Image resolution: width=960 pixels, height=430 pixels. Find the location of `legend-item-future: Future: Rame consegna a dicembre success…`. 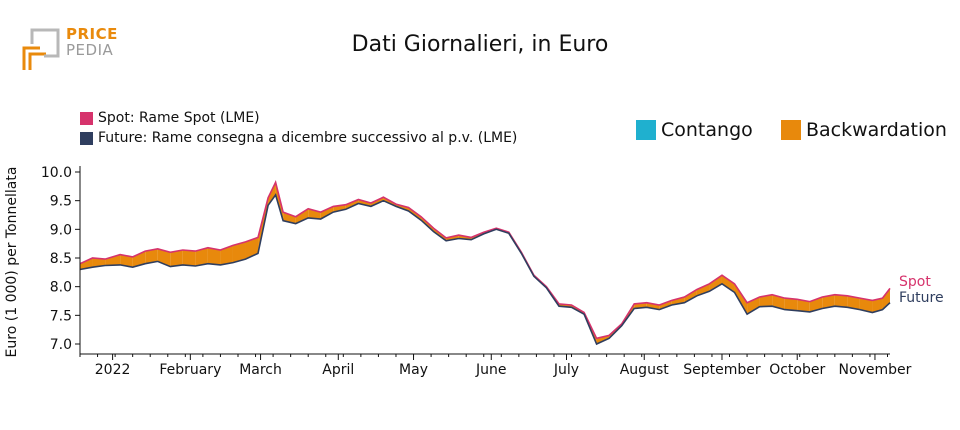

legend-item-future: Future: Rame consegna a dicembre success… is located at coordinates (298, 138).